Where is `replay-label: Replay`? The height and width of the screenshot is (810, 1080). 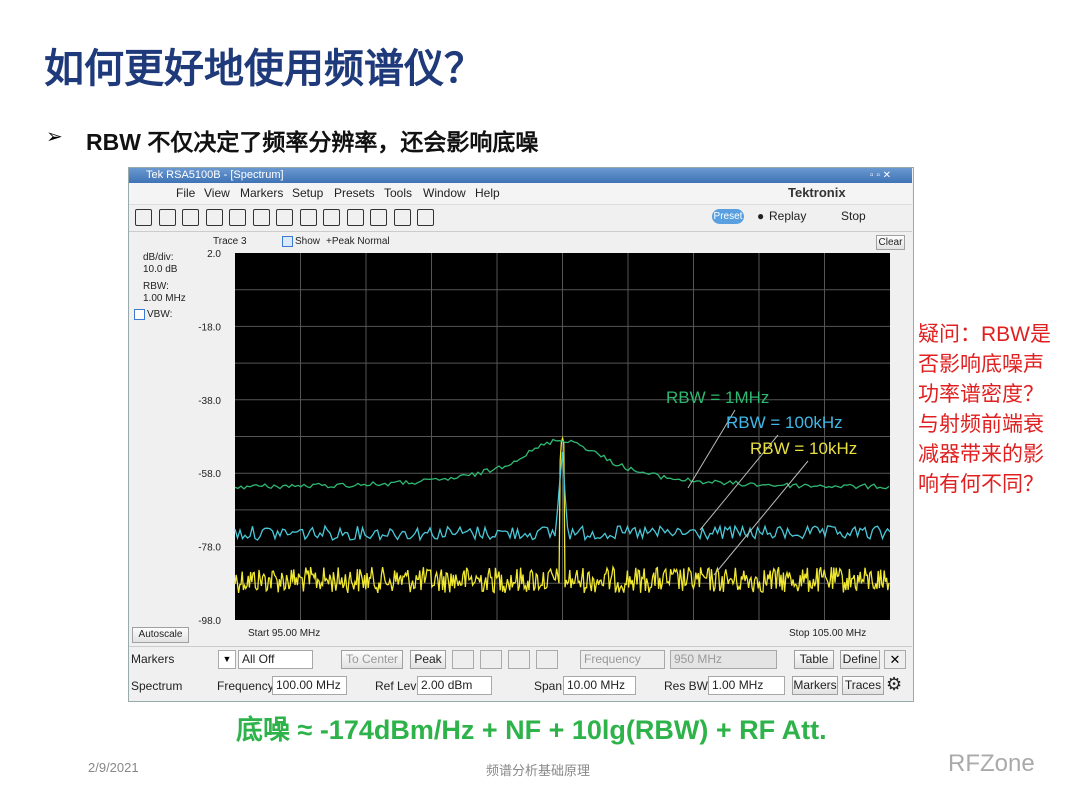
replay-label: Replay is located at coordinates (788, 216).